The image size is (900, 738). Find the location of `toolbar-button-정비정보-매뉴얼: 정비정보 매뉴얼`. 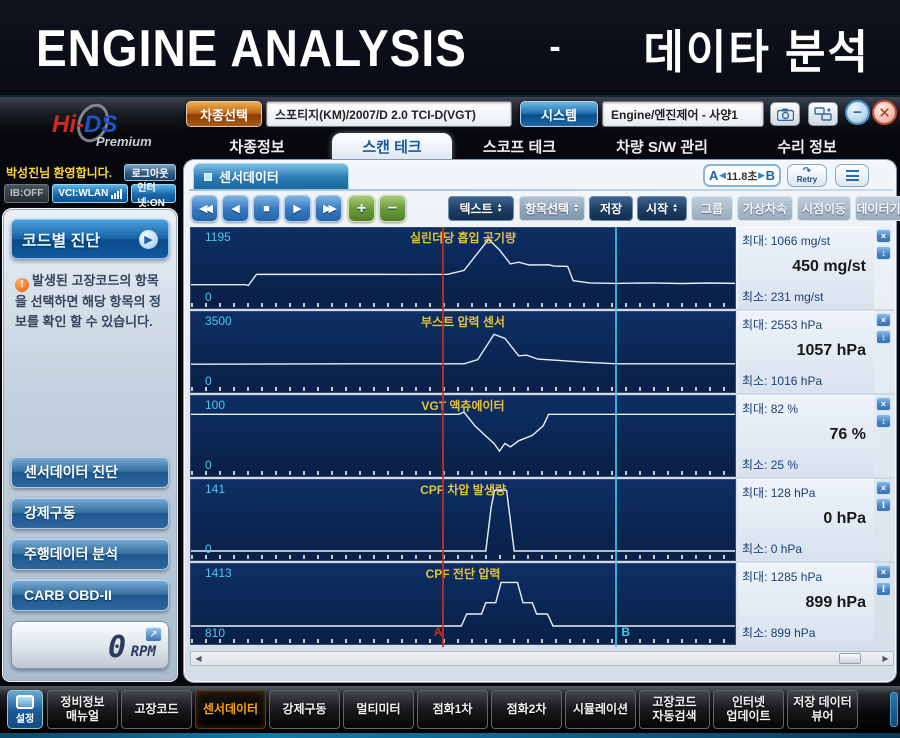

toolbar-button-정비정보-매뉴얼: 정비정보 매뉴얼 is located at coordinates (82, 709).